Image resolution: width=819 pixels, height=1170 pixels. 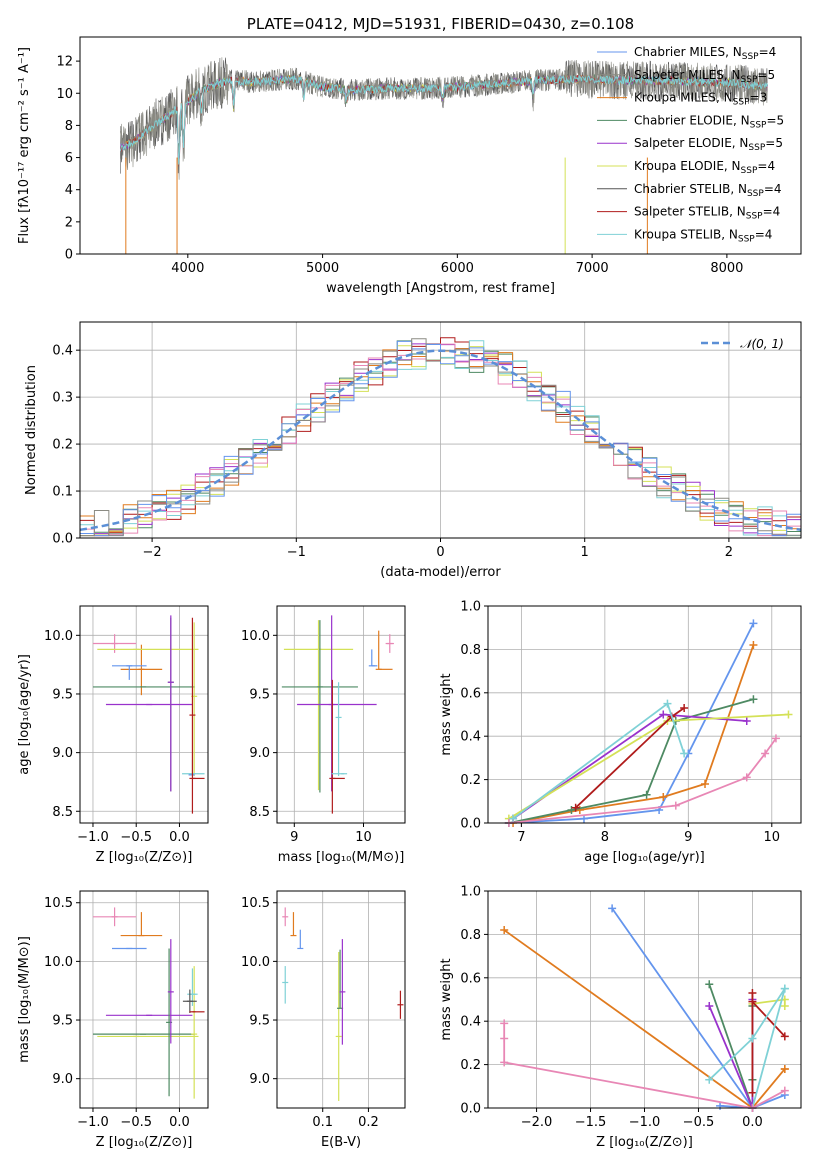 I want to click on y-tick-label: 1.0, so click(x=470, y=892).